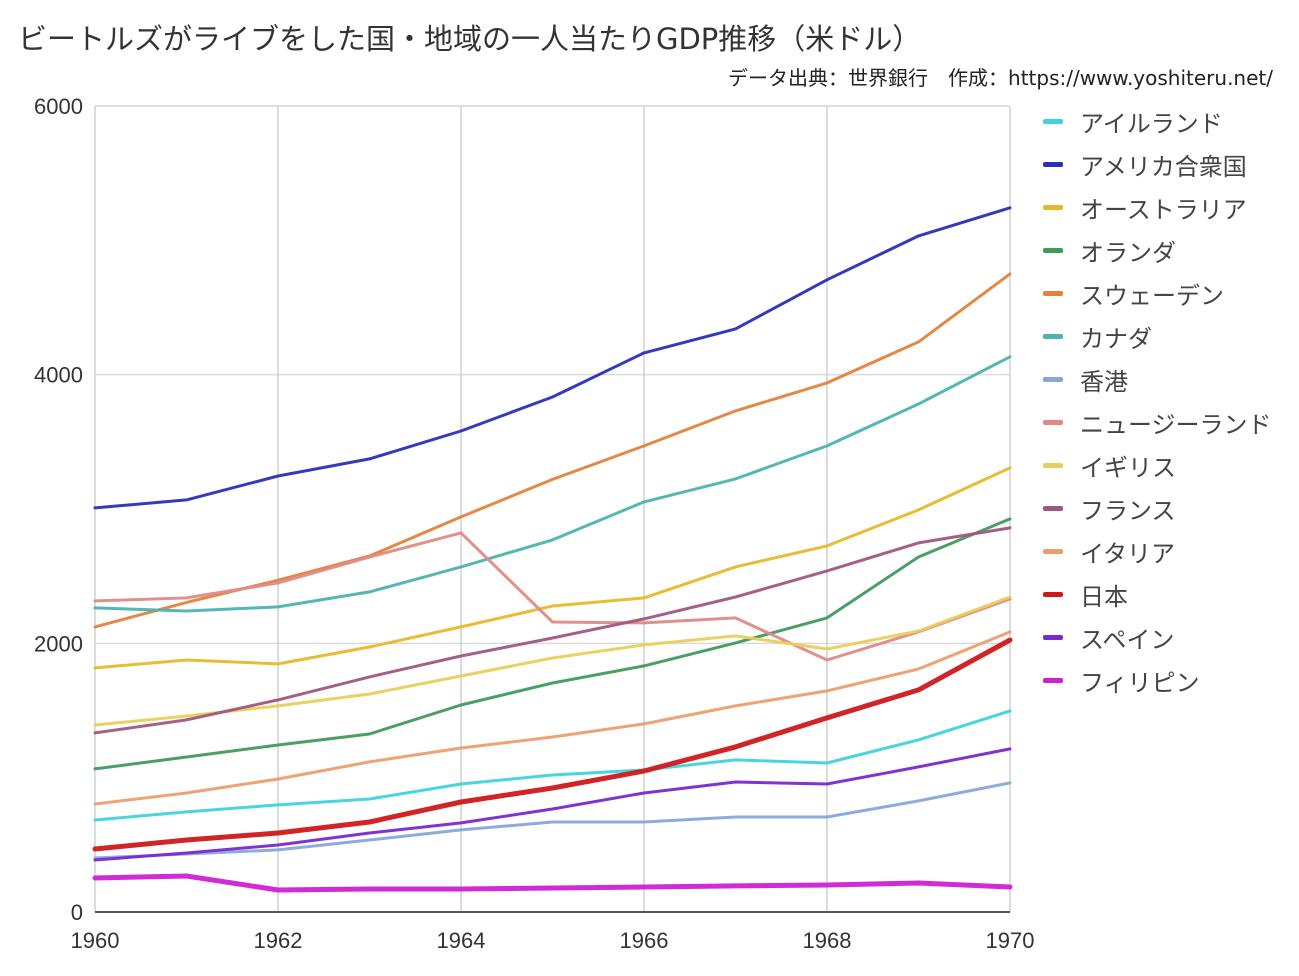 The height and width of the screenshot is (976, 1299). Describe the element at coordinates (1104, 382) in the screenshot. I see `legend-label: 香港` at that location.